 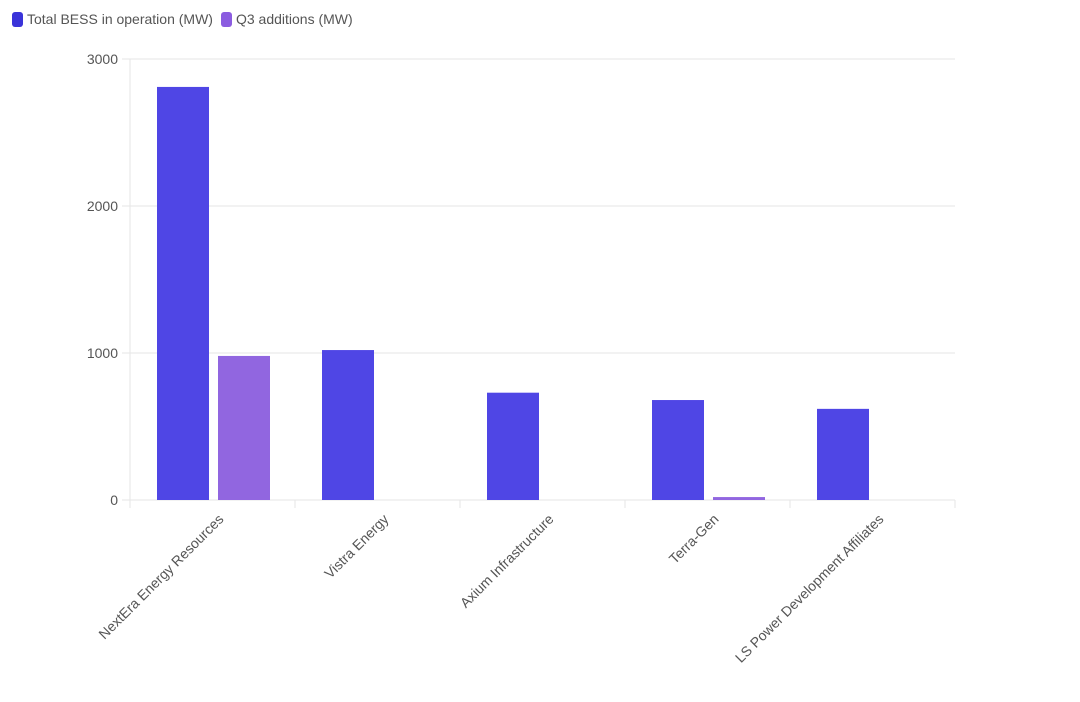 What do you see at coordinates (114, 500) in the screenshot?
I see `y-tick-label: 0` at bounding box center [114, 500].